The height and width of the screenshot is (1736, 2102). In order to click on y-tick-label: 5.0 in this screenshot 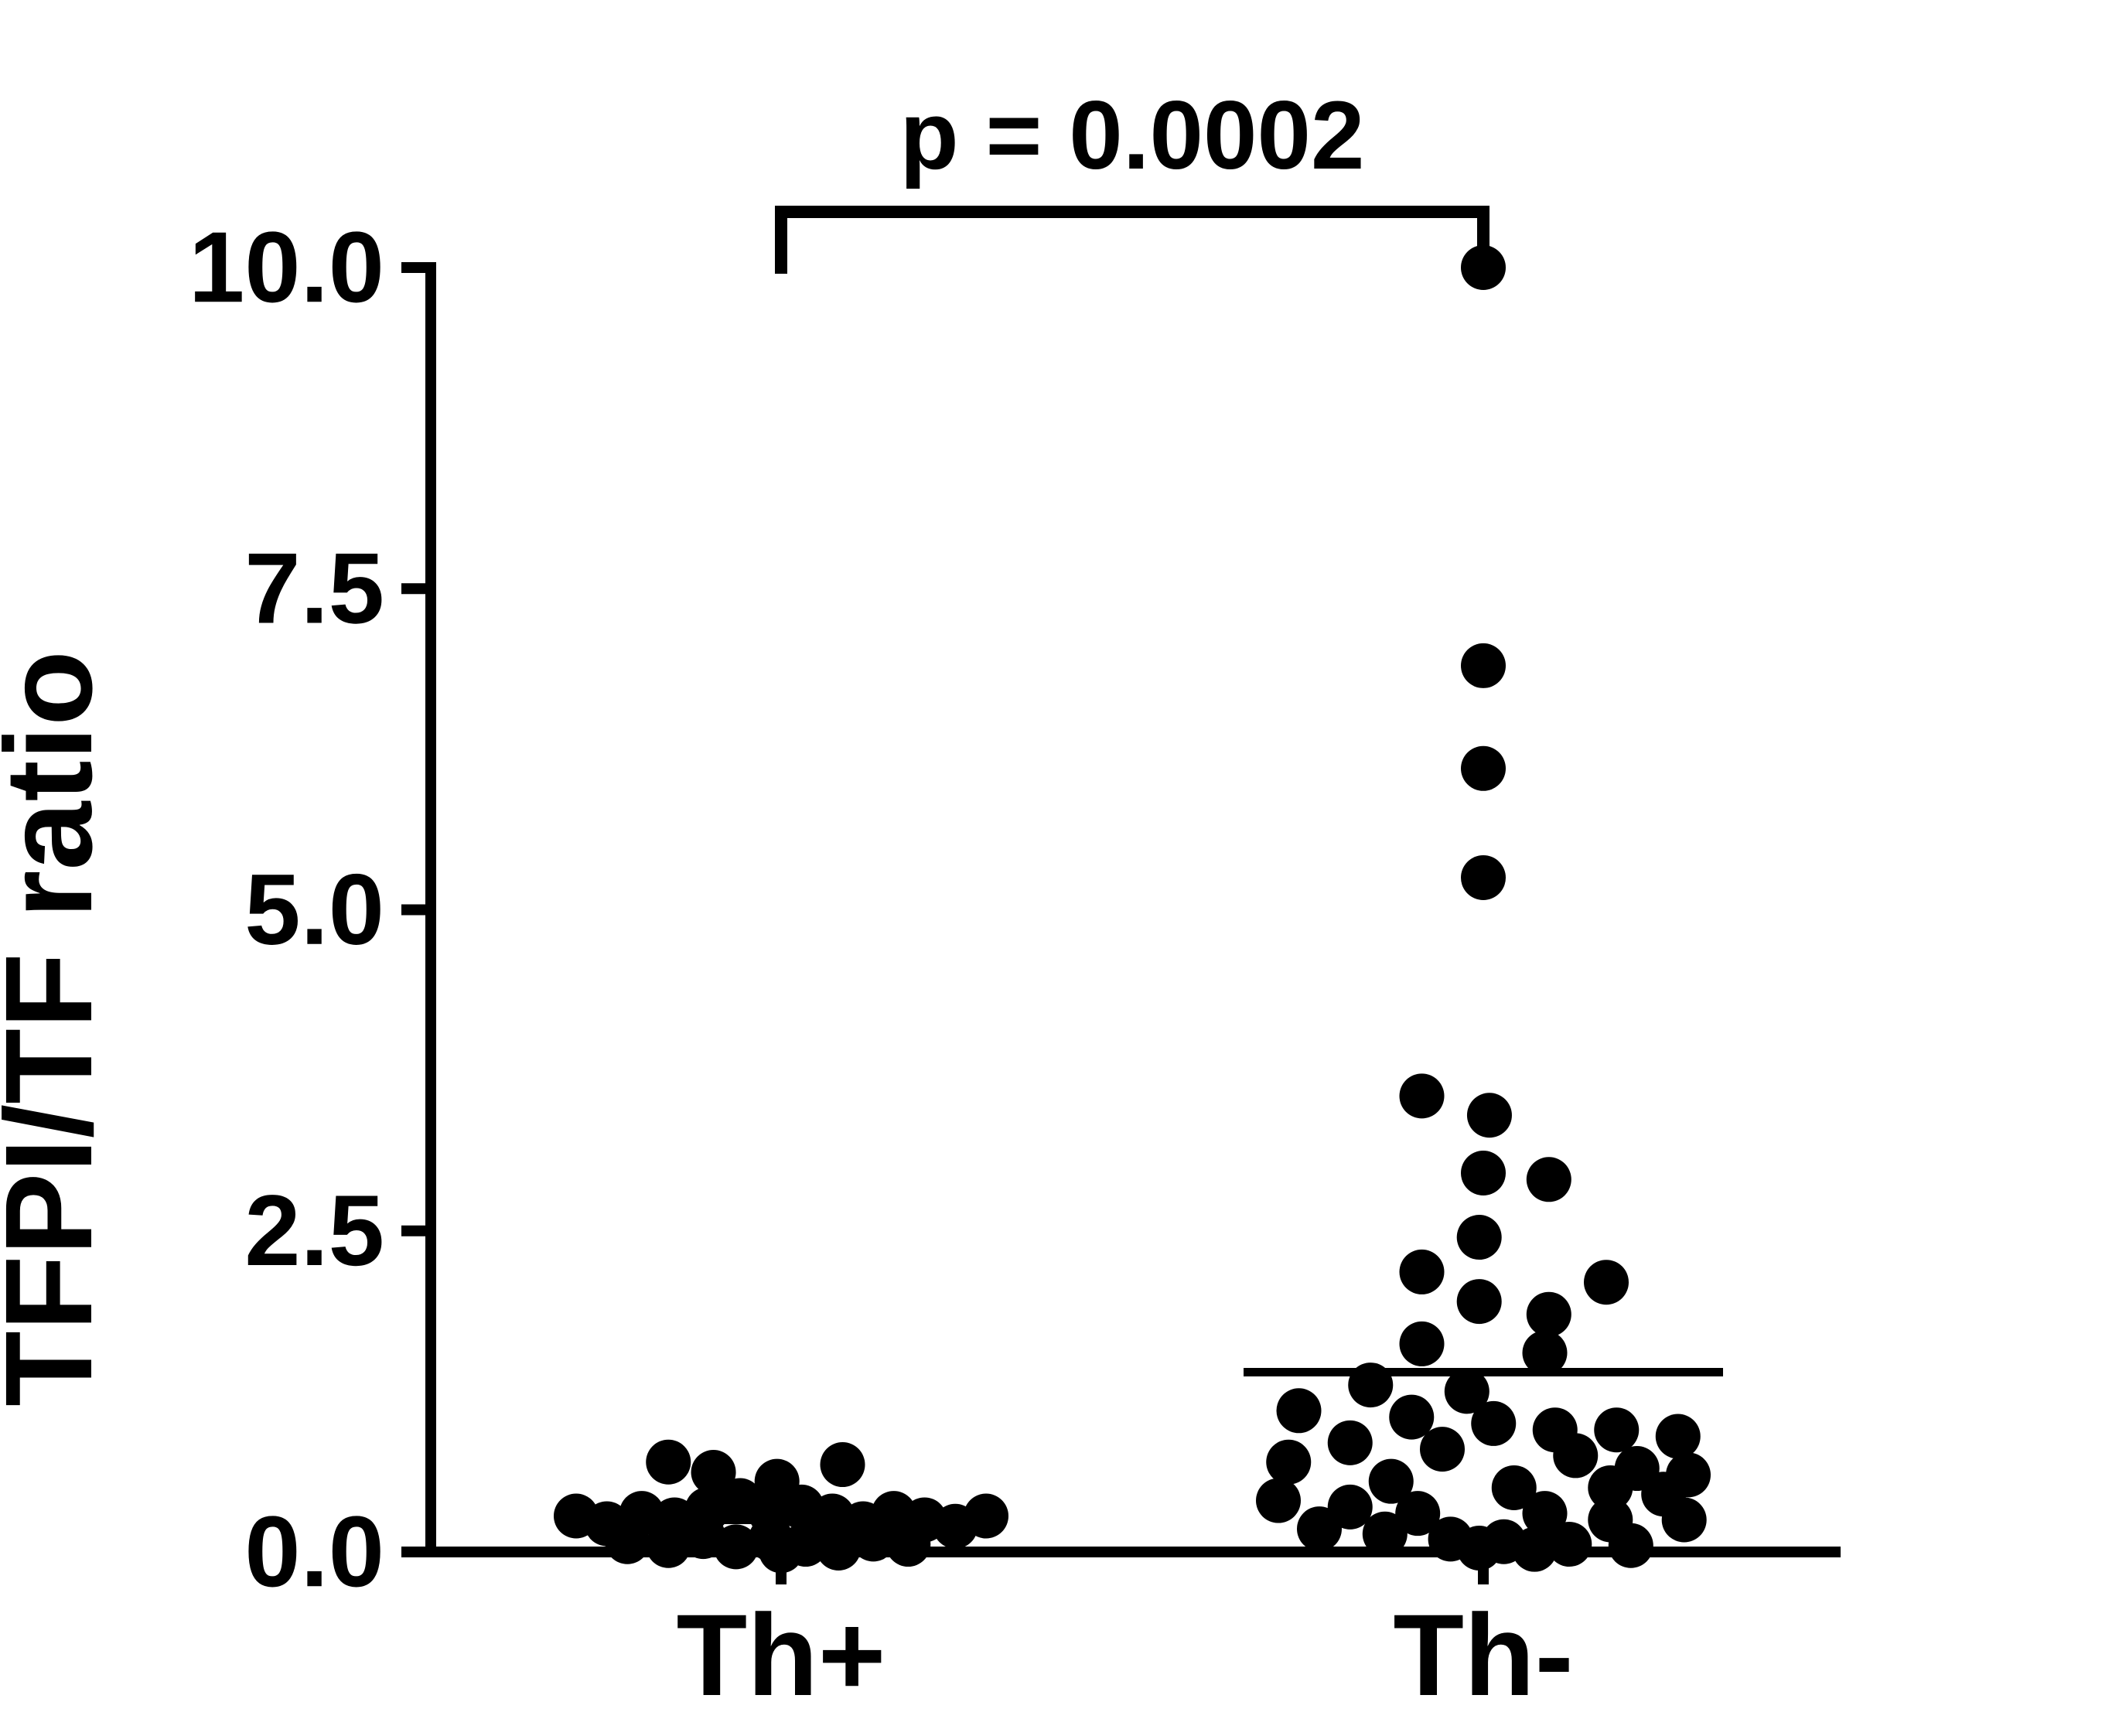, I will do `click(314, 909)`.